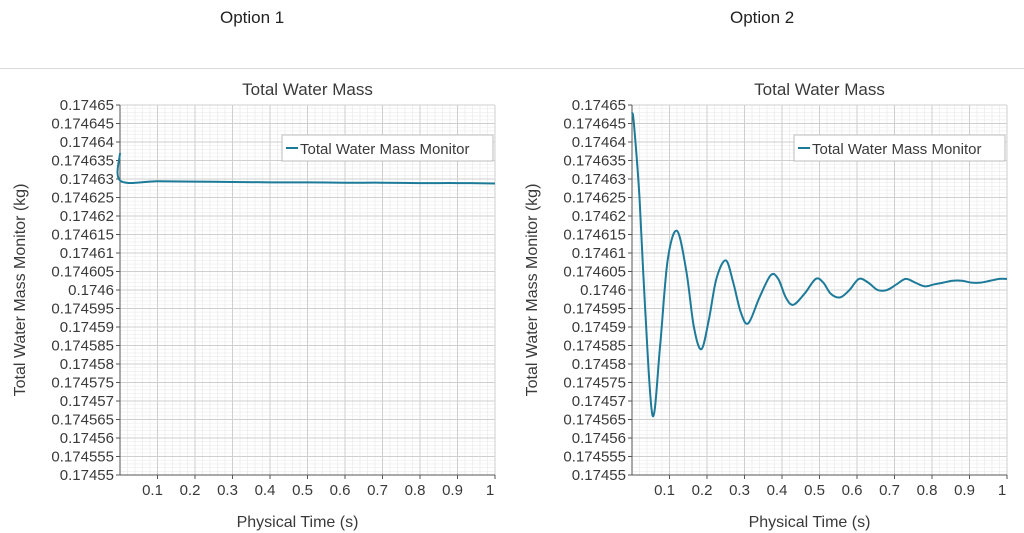 This screenshot has height=533, width=1024. Describe the element at coordinates (512, 68) in the screenshot. I see `section-divider` at that location.